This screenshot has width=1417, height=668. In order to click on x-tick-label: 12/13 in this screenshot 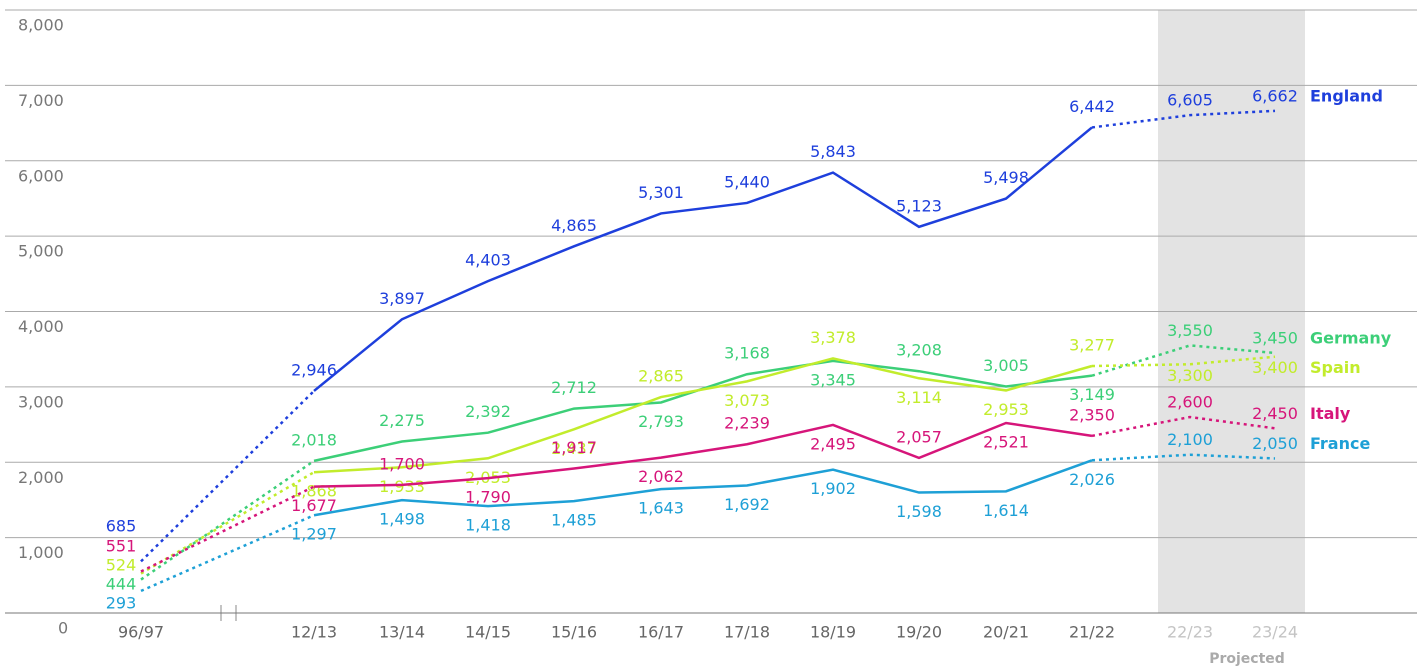, I will do `click(314, 632)`.